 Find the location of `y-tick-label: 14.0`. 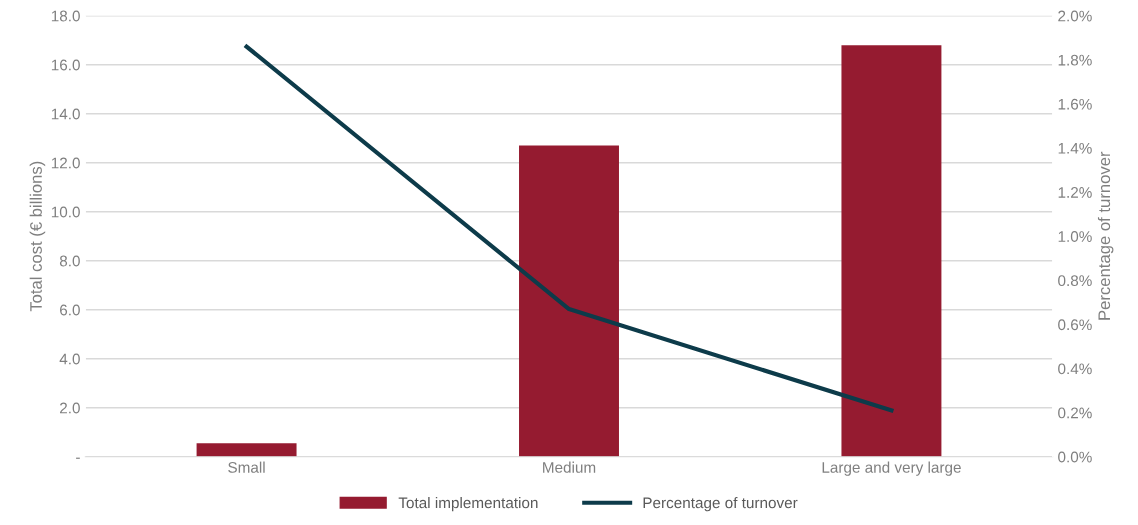

y-tick-label: 14.0 is located at coordinates (65, 114).